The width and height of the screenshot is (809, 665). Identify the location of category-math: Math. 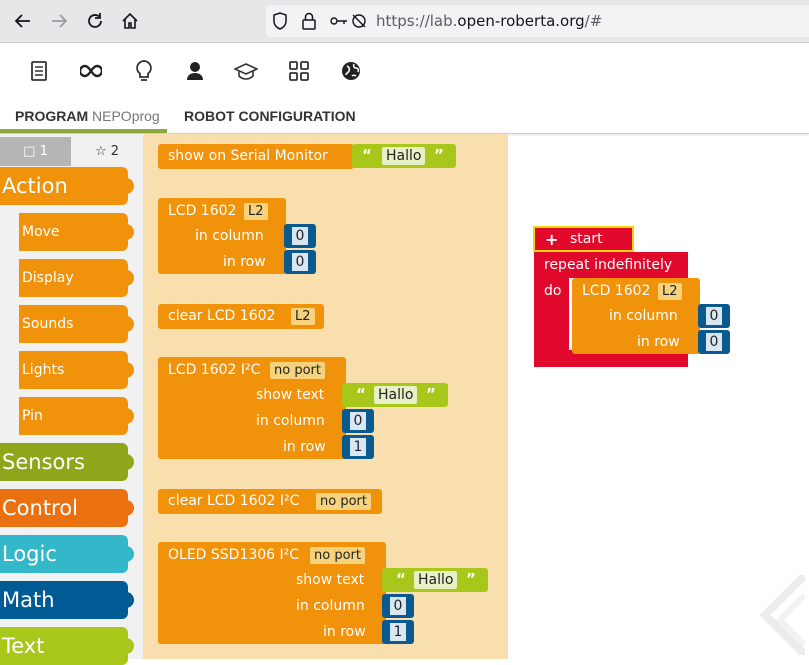
(67, 600).